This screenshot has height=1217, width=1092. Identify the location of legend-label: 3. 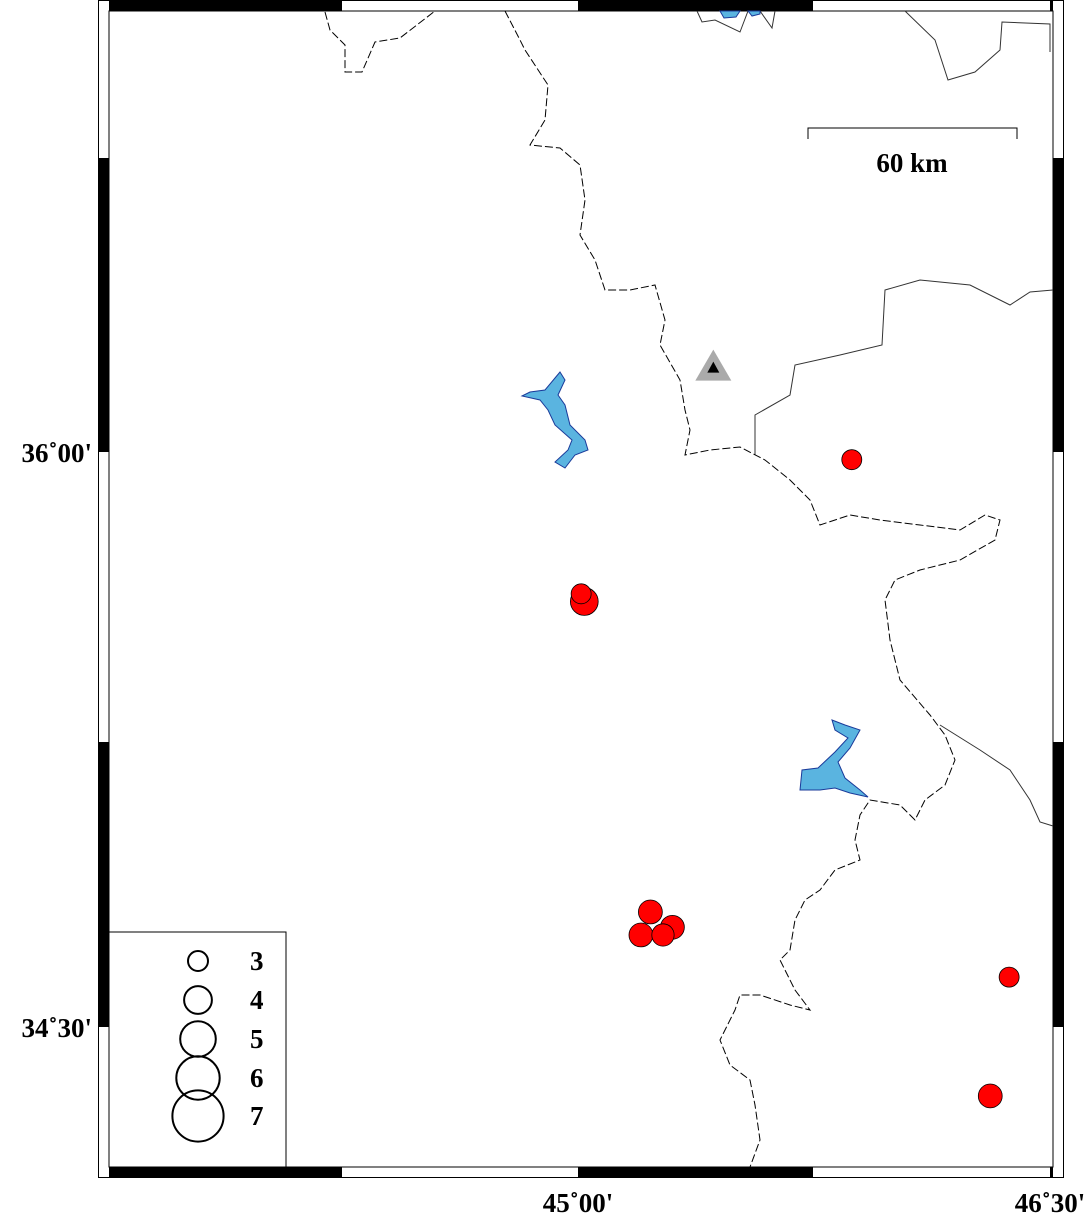
(257, 961).